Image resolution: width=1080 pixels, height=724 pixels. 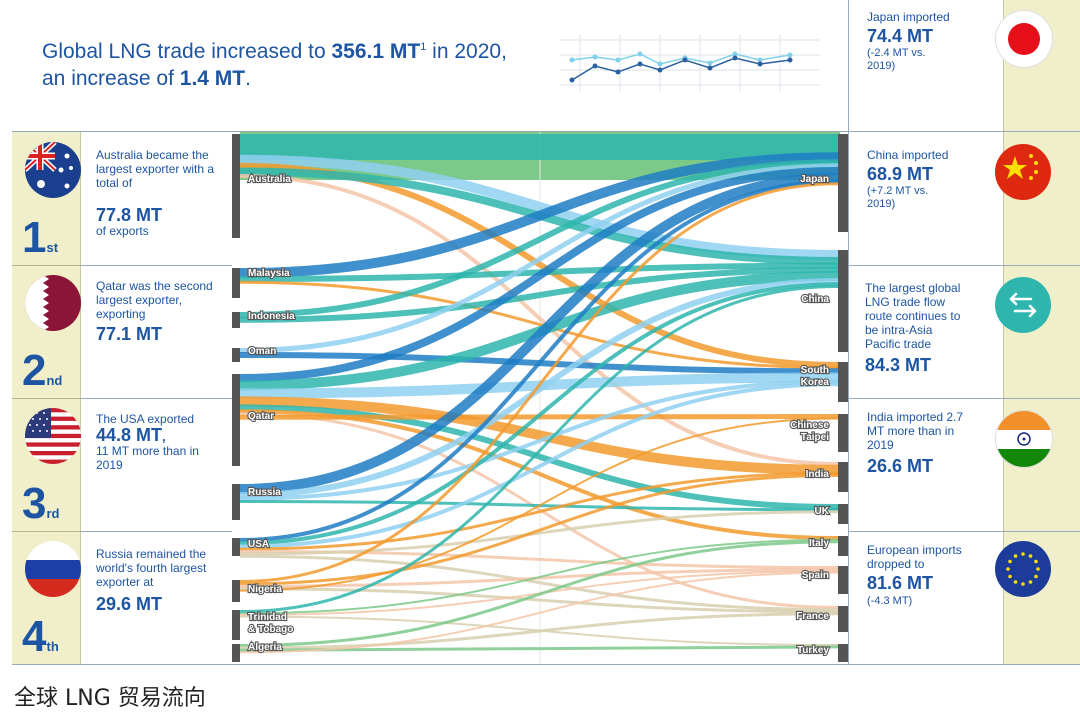 What do you see at coordinates (539, 648) in the screenshot?
I see `flow-algeria-to-turkey` at bounding box center [539, 648].